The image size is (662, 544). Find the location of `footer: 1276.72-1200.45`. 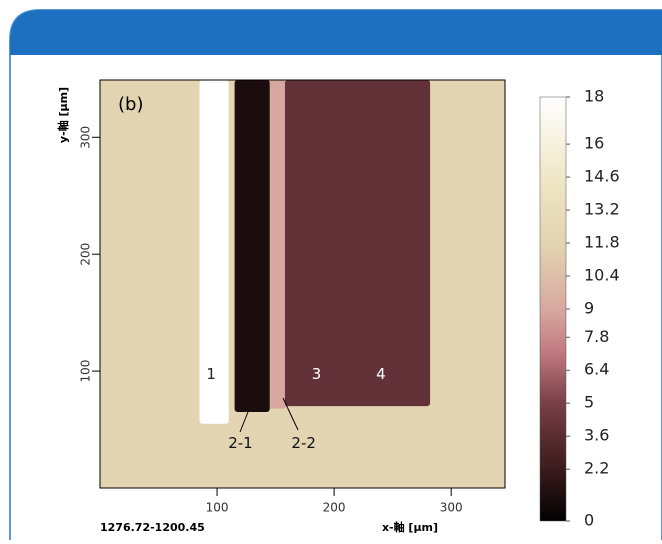

footer: 1276.72-1200.45 is located at coordinates (152, 527).